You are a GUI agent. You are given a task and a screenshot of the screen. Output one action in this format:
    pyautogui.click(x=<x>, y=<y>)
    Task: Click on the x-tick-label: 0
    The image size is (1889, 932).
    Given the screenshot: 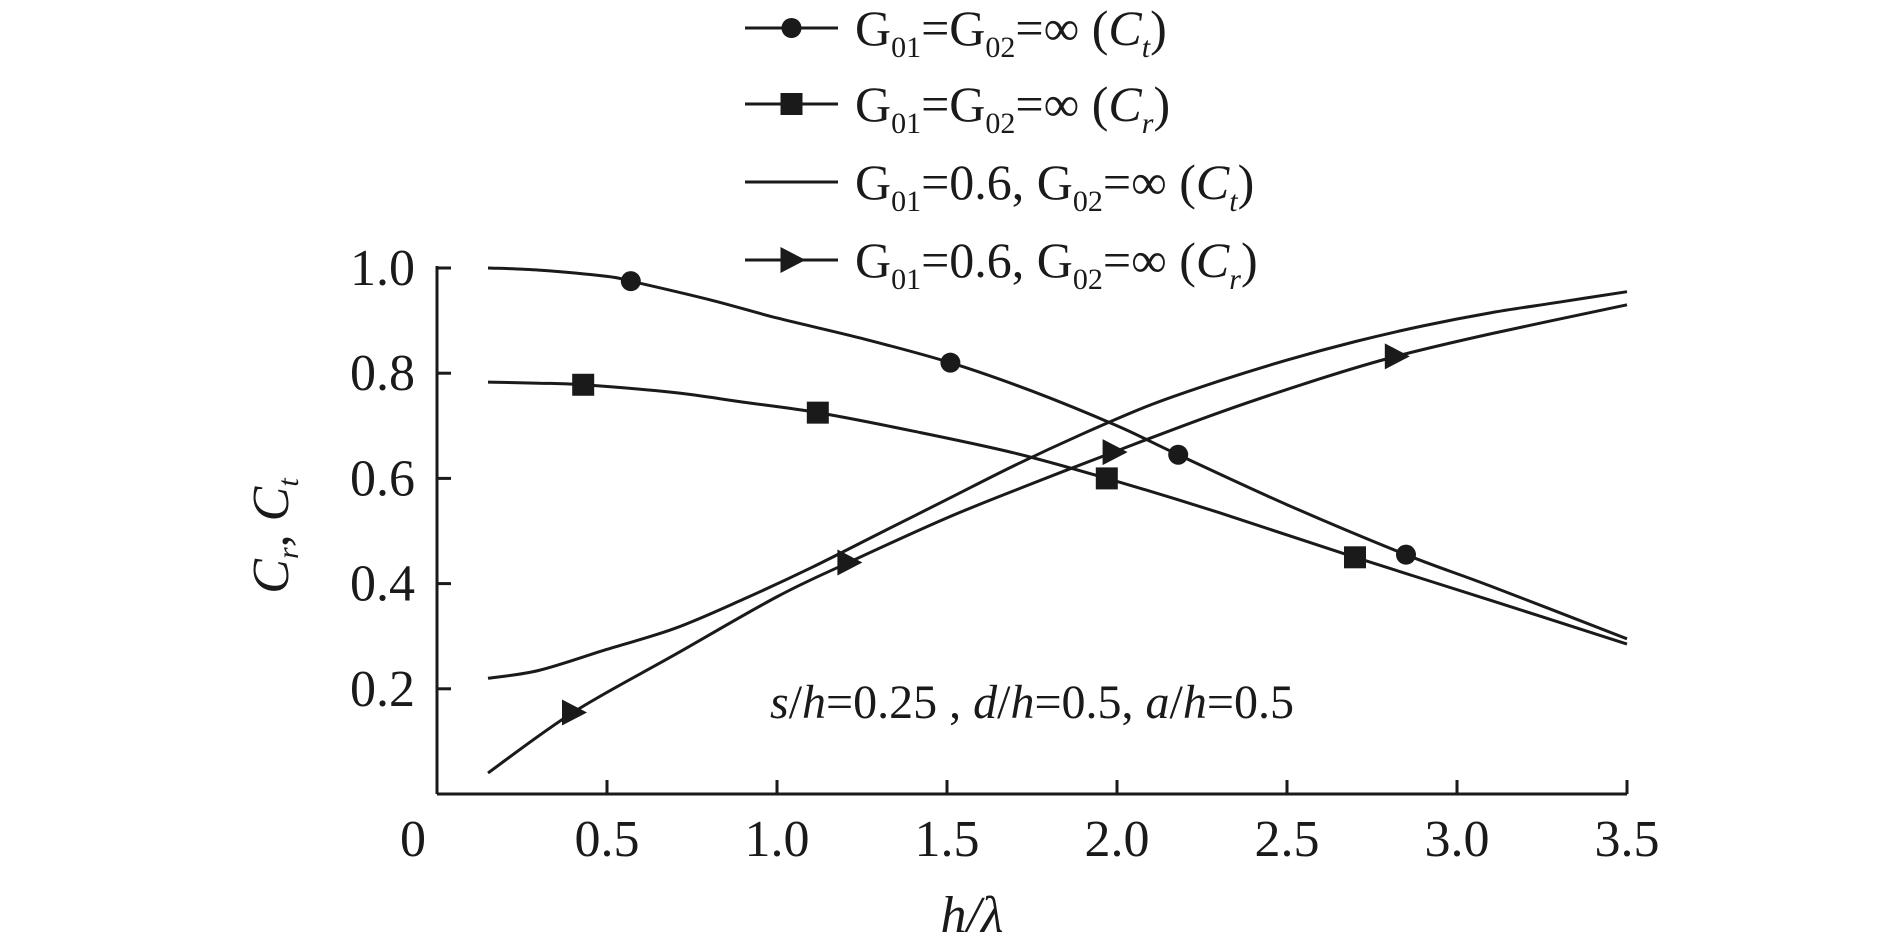 What is the action you would take?
    pyautogui.click(x=413, y=839)
    